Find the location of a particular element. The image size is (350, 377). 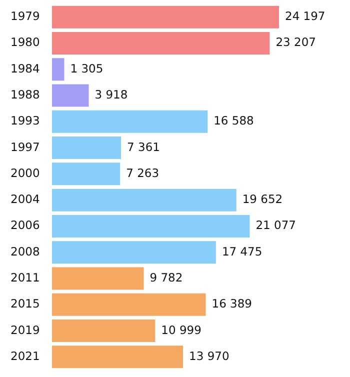

y-tick-label: 2000 is located at coordinates (25, 173).